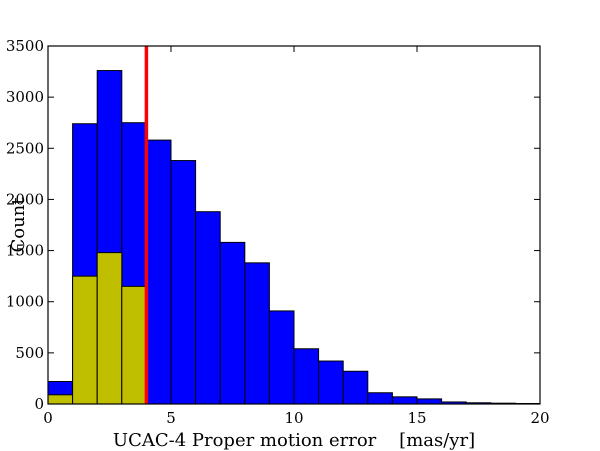 This screenshot has height=451, width=600. What do you see at coordinates (293, 418) in the screenshot?
I see `x-tick-label: 10` at bounding box center [293, 418].